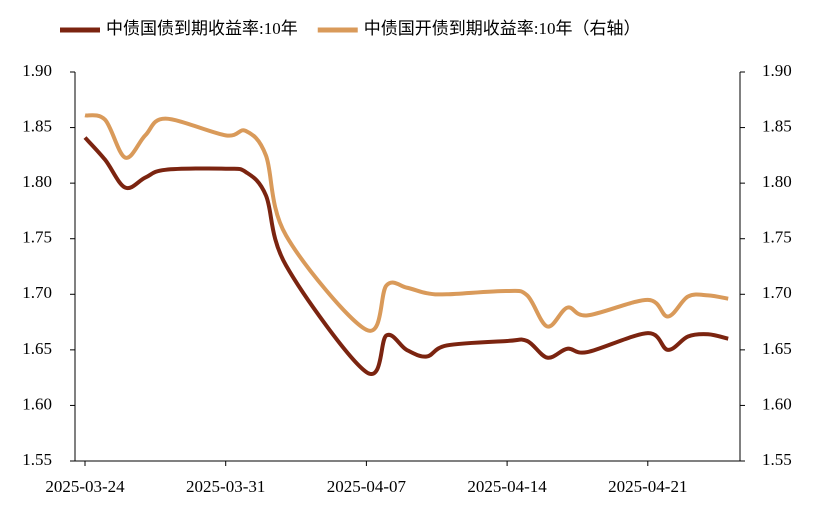 This screenshot has height=518, width=820. I want to click on y2-tick-label: 1.60, so click(777, 403).